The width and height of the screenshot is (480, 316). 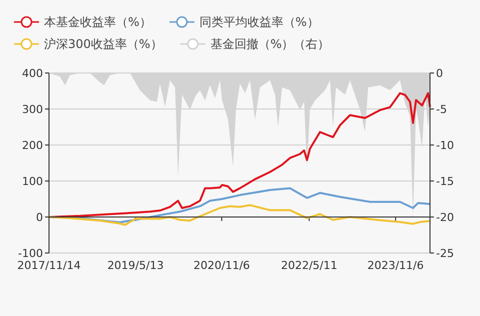 I want to click on y-tick-label: 300, so click(x=32, y=109).